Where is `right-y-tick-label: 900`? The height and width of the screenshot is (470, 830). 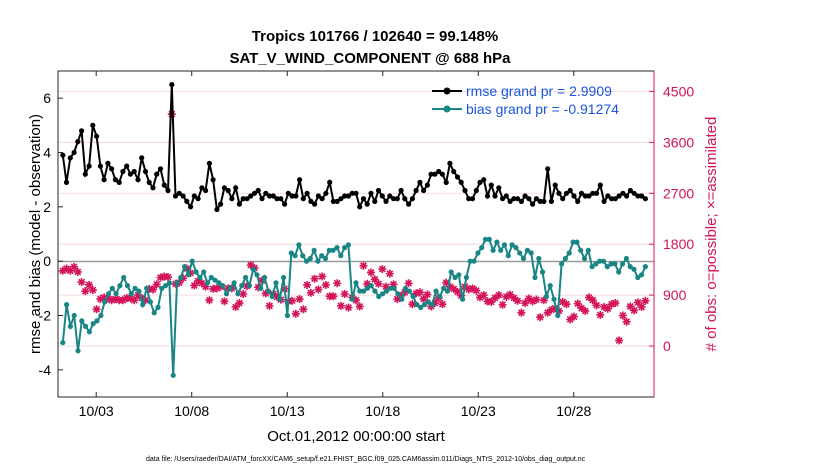 right-y-tick-label: 900 is located at coordinates (675, 295).